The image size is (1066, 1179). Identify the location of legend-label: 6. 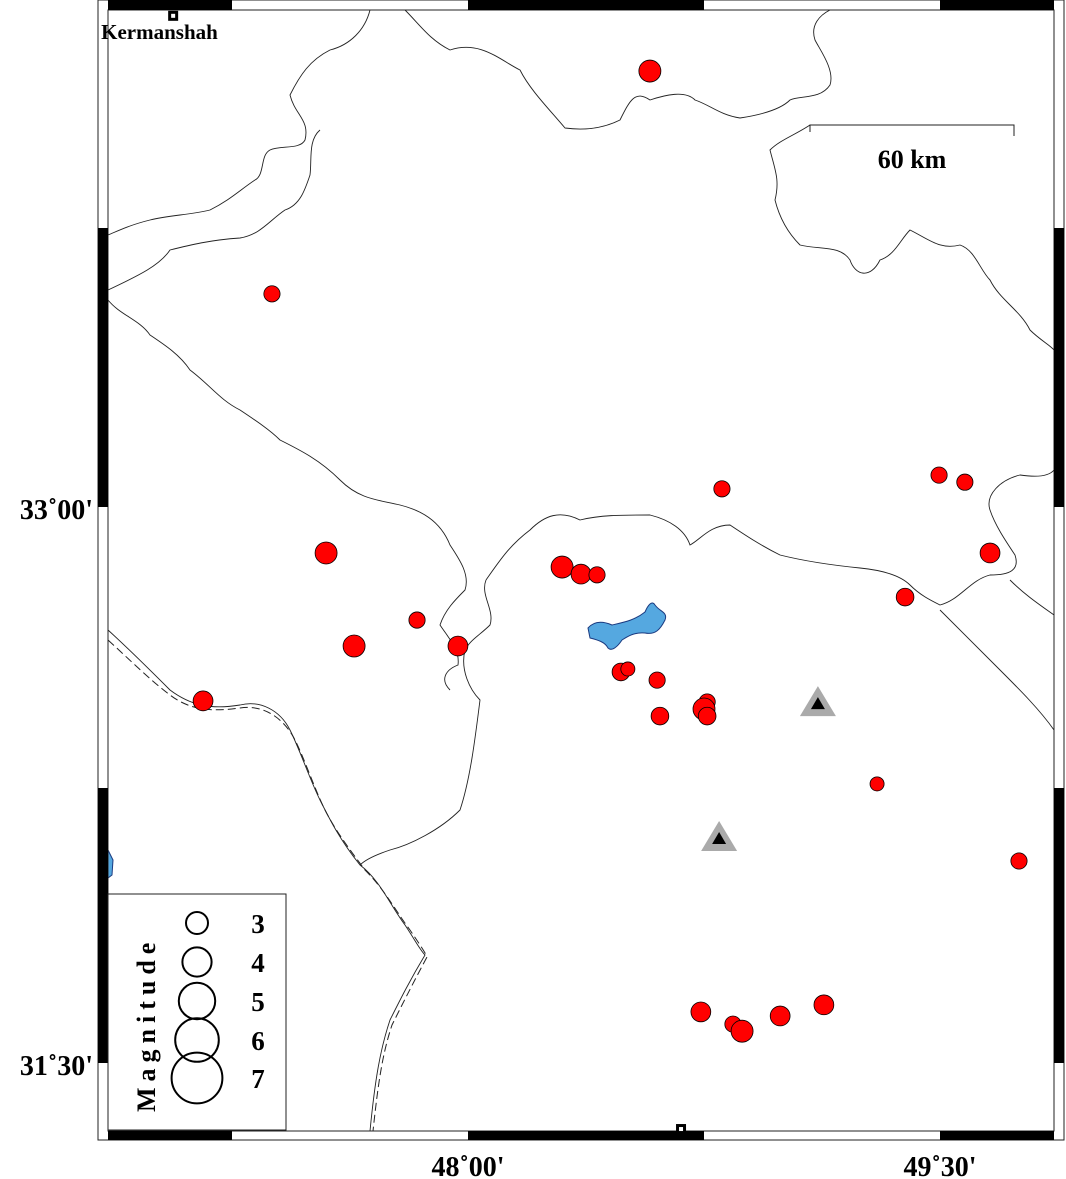
(258, 1041).